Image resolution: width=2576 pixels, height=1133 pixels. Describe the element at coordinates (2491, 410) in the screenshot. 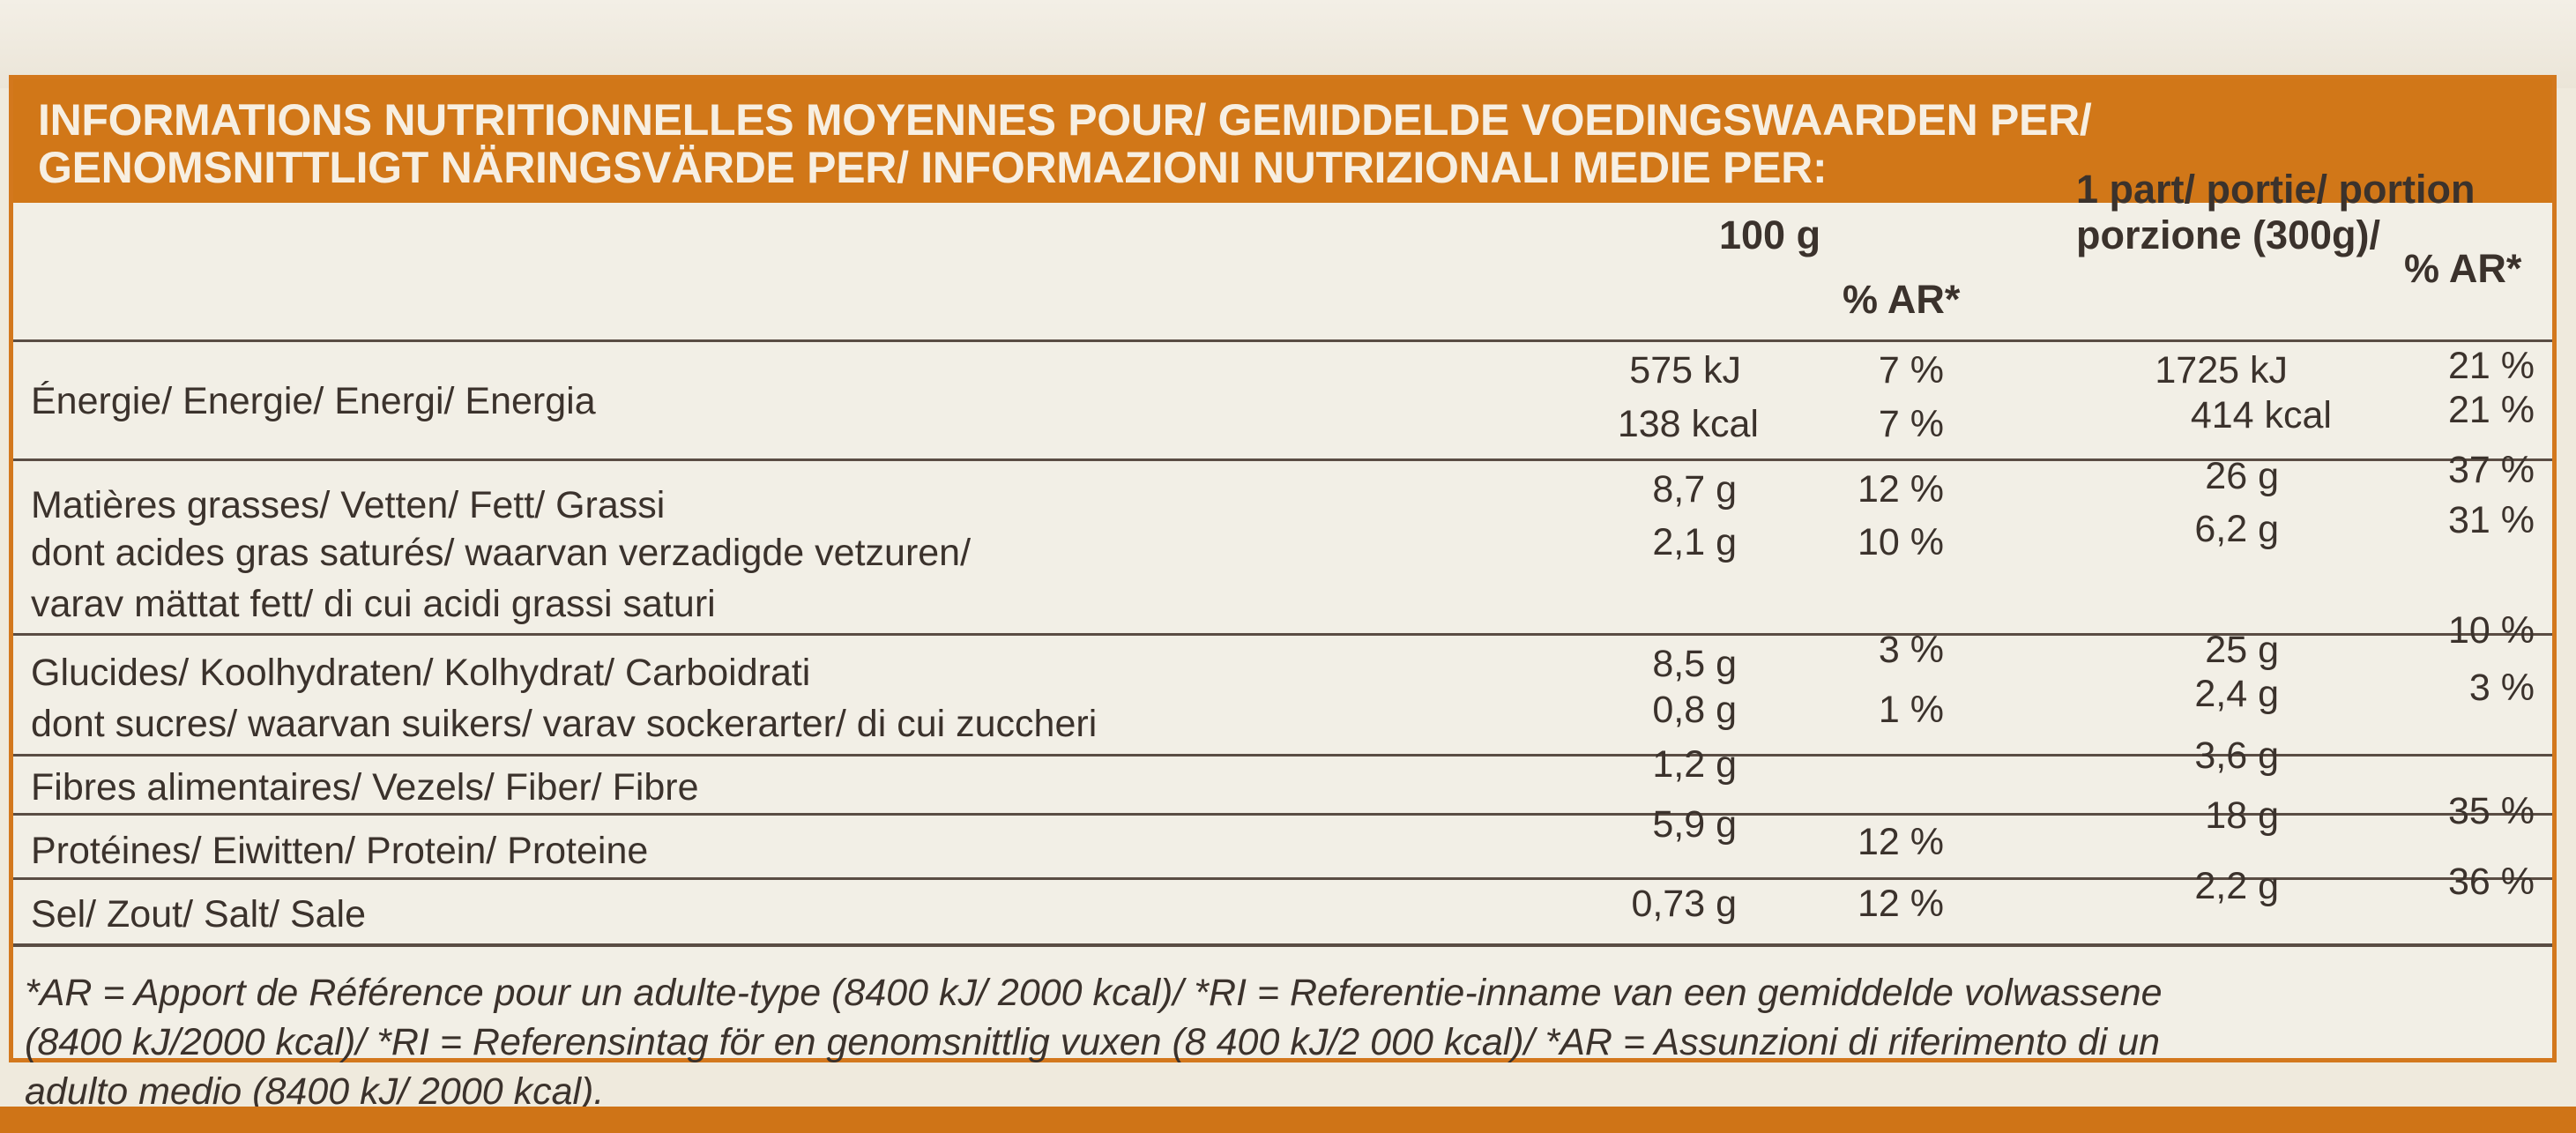

I see `energy-kcal-portion-ar: 21 %` at that location.